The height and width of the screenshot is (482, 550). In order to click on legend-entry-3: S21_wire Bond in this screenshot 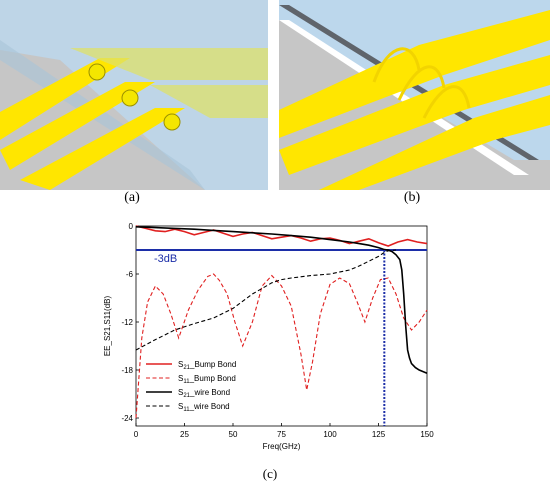, I will do `click(204, 393)`.